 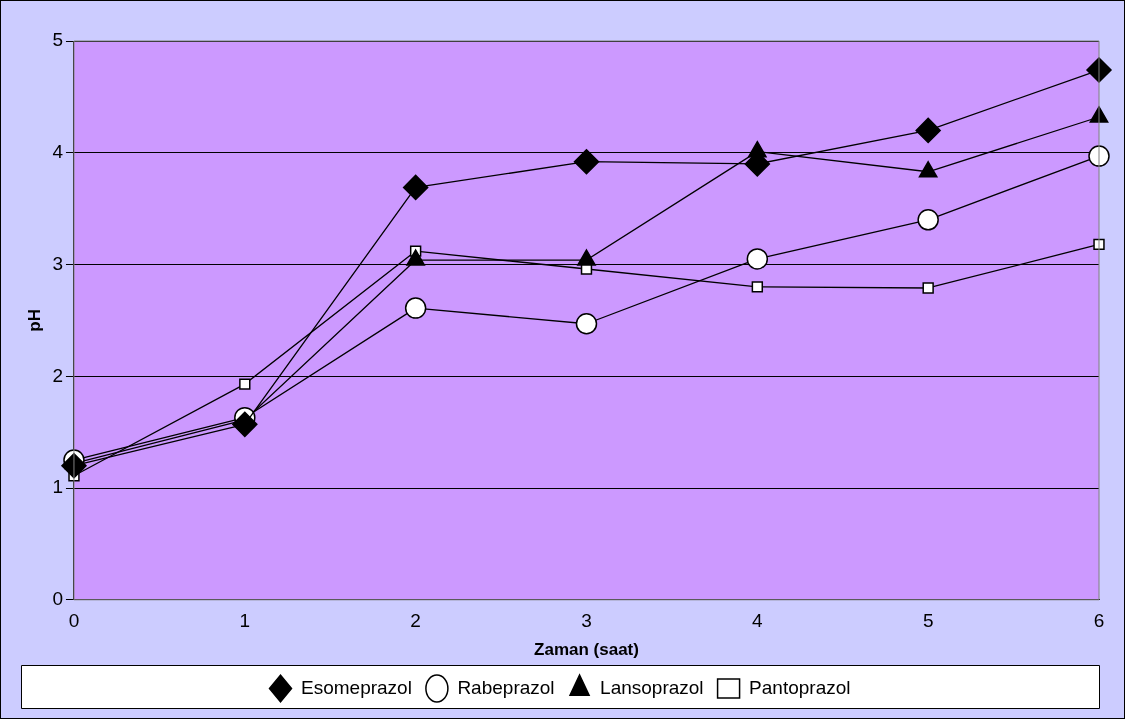 I want to click on y-tick-label: 2, so click(x=57, y=375).